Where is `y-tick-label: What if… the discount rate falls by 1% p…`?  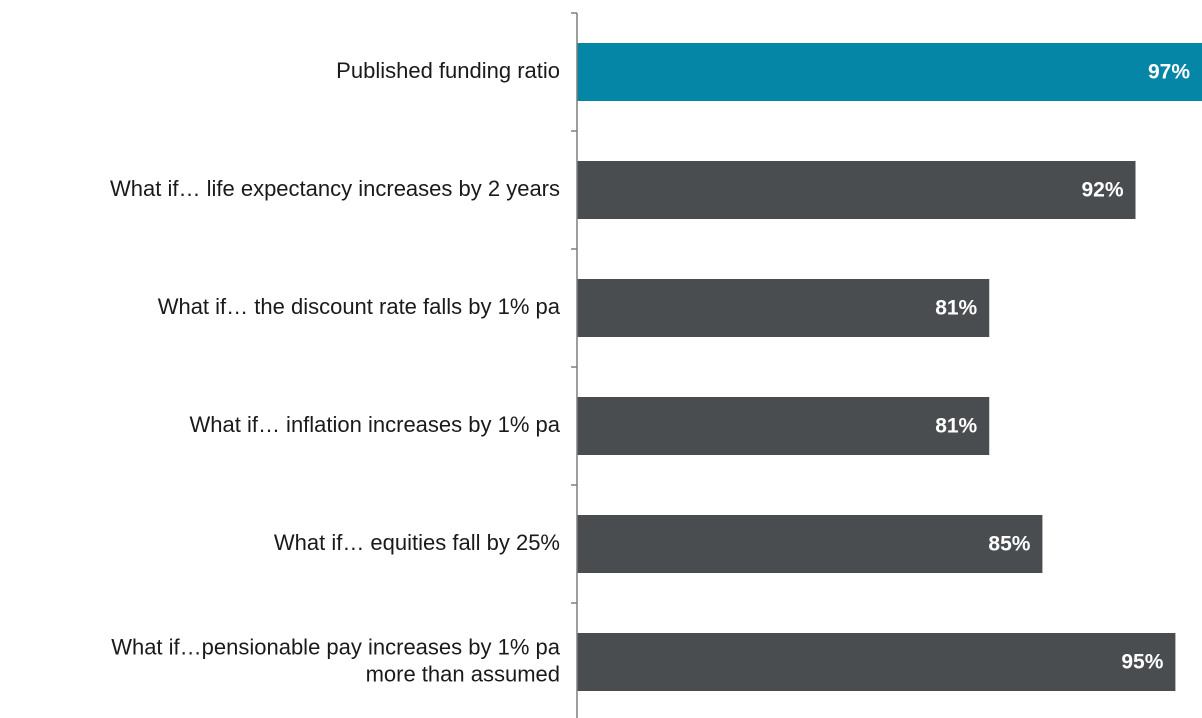
y-tick-label: What if… the discount rate falls by 1% p… is located at coordinates (359, 306).